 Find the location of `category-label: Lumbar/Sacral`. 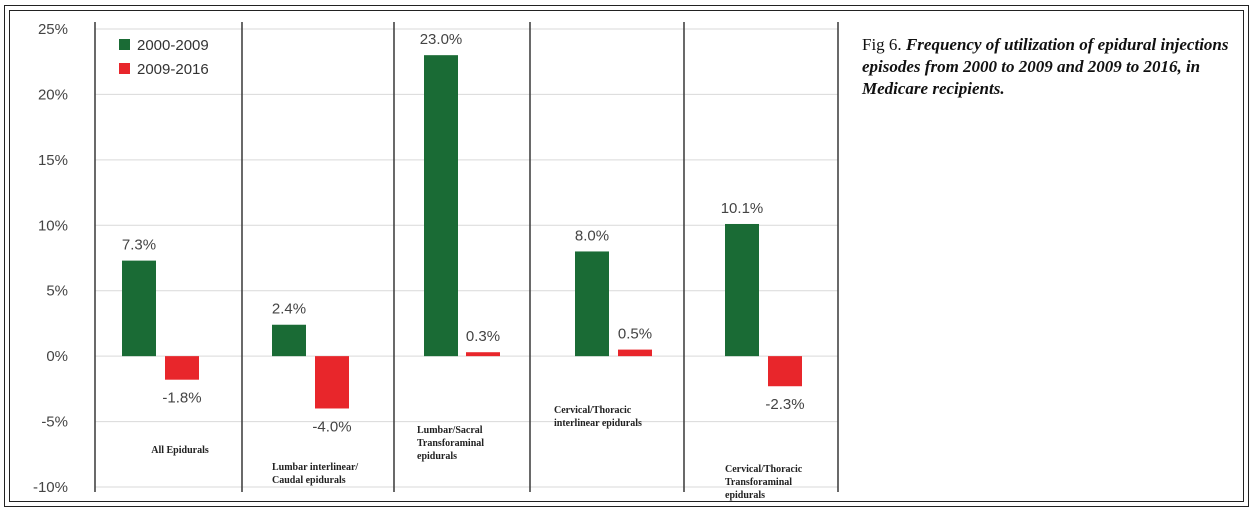

category-label: Lumbar/Sacral is located at coordinates (450, 430).